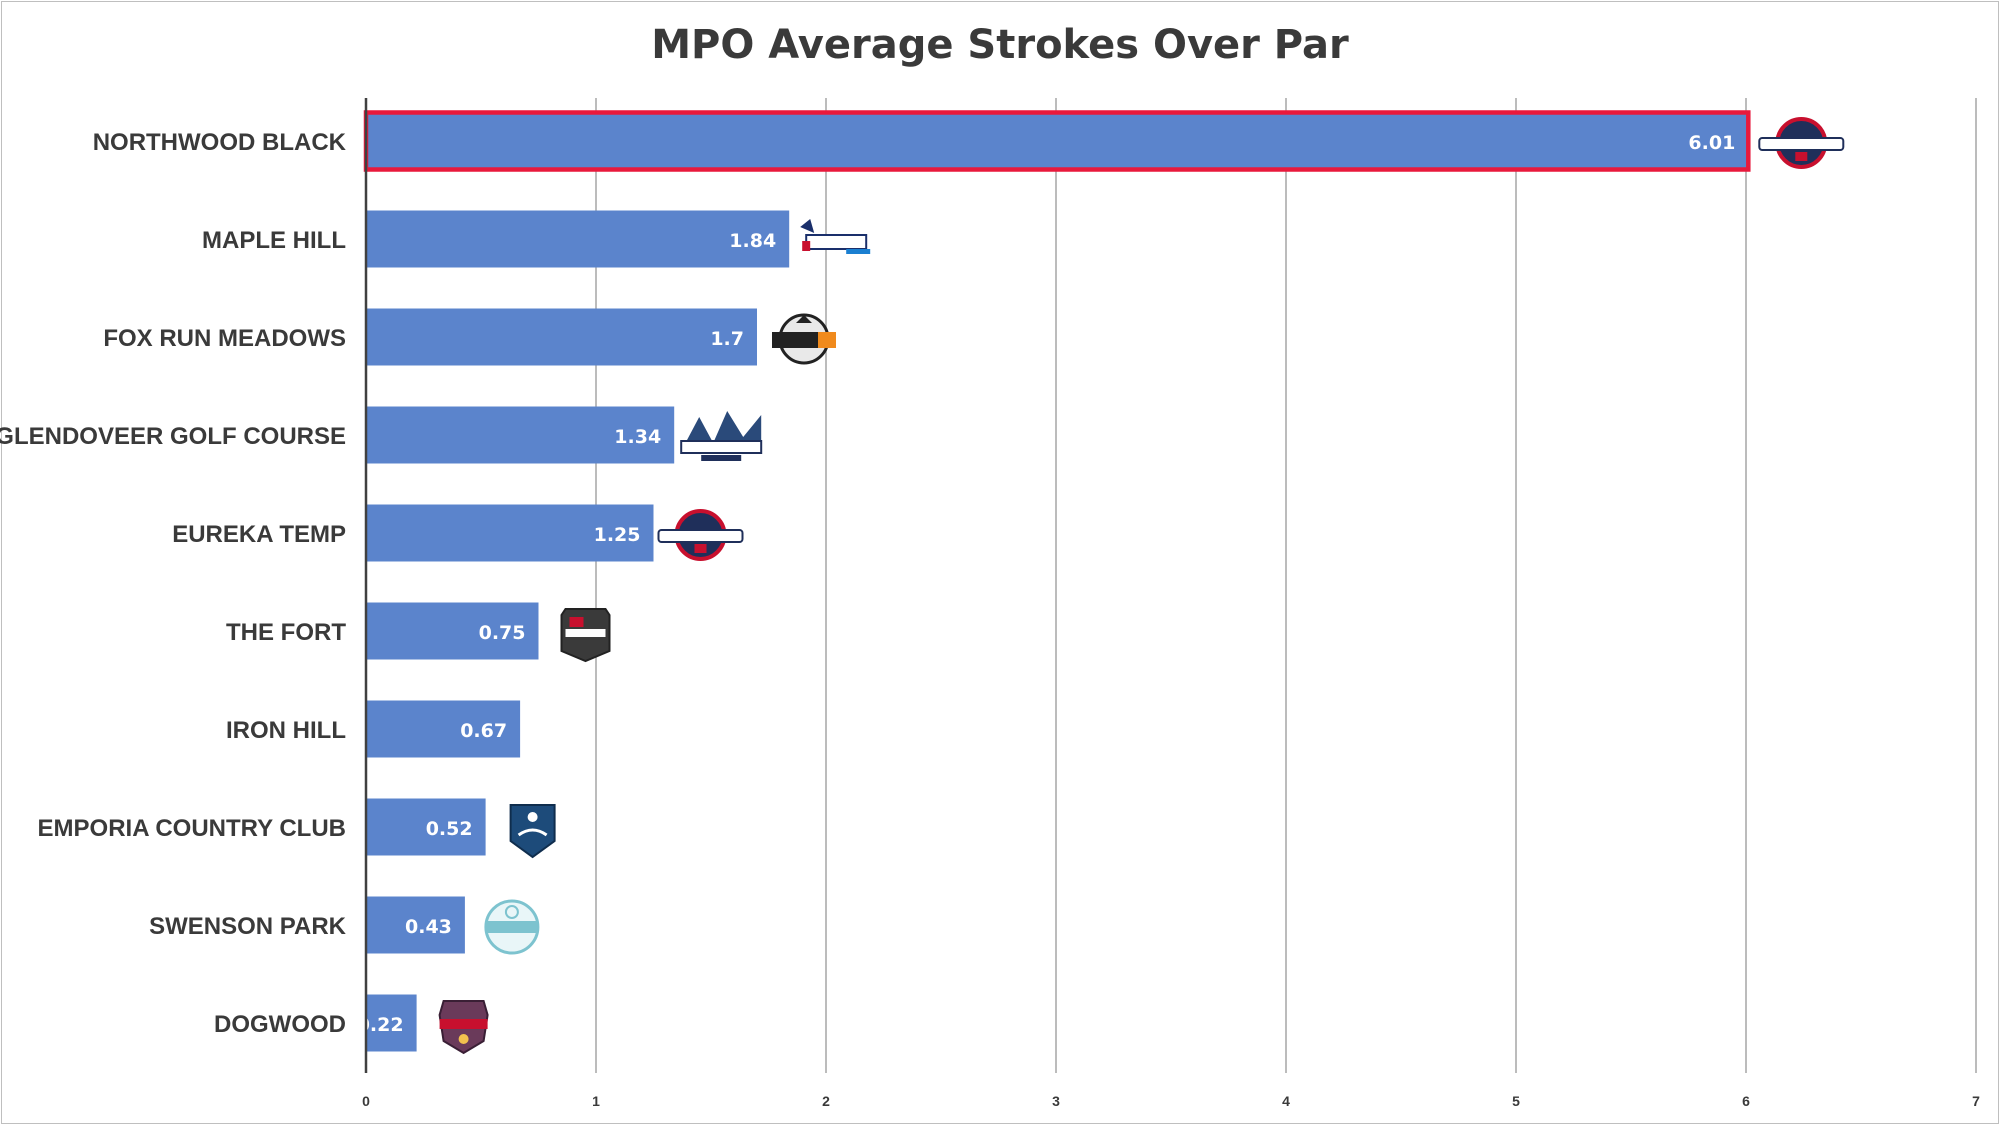  What do you see at coordinates (274, 240) in the screenshot?
I see `category-label: MAPLE HILL` at bounding box center [274, 240].